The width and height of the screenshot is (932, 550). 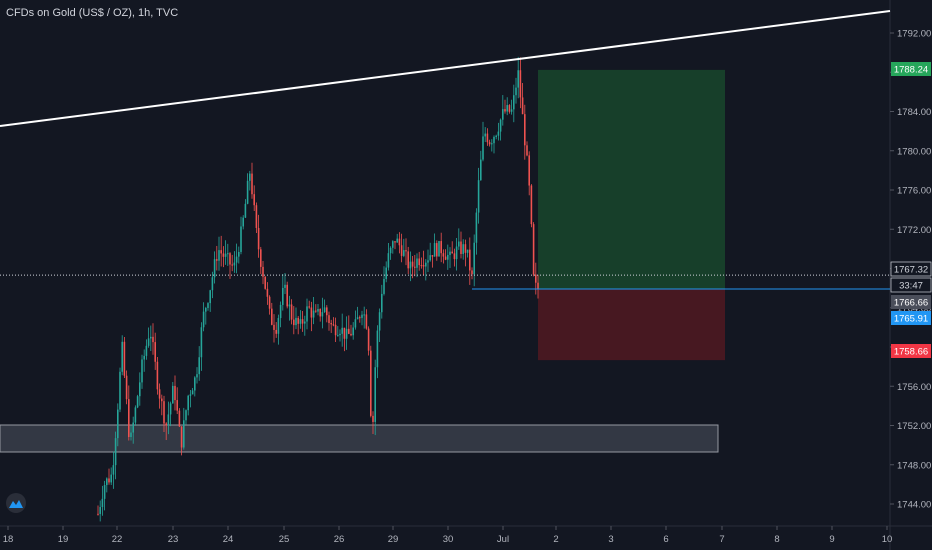 What do you see at coordinates (914, 387) in the screenshot?
I see `price-tick-label: 1756.00` at bounding box center [914, 387].